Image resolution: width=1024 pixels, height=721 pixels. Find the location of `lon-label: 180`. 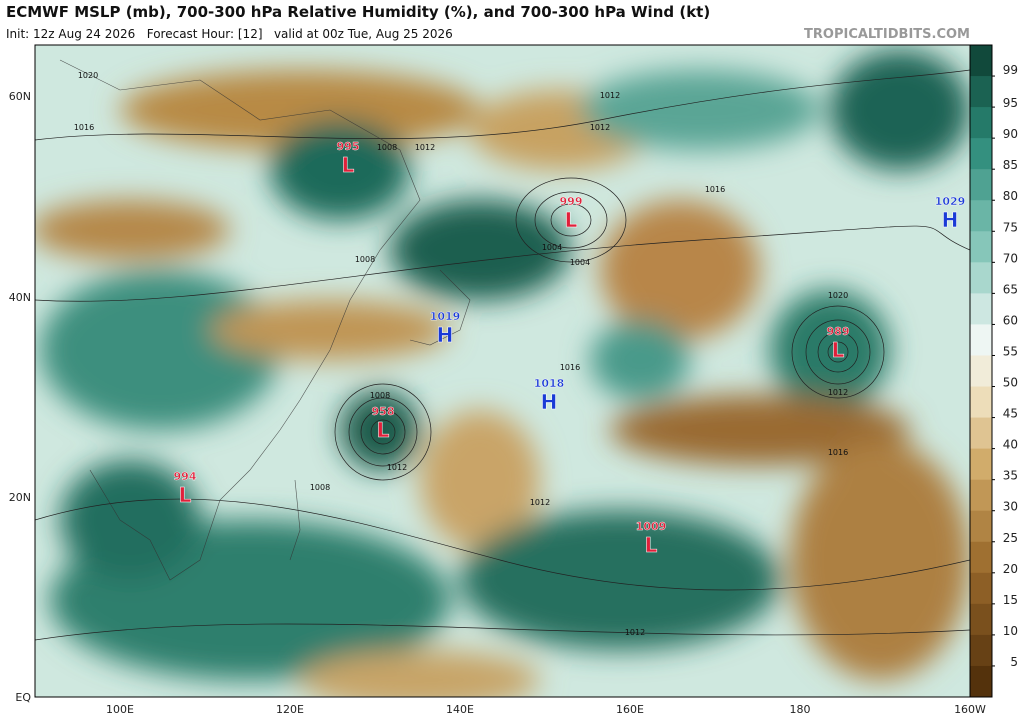

lon-label: 180 is located at coordinates (800, 709).